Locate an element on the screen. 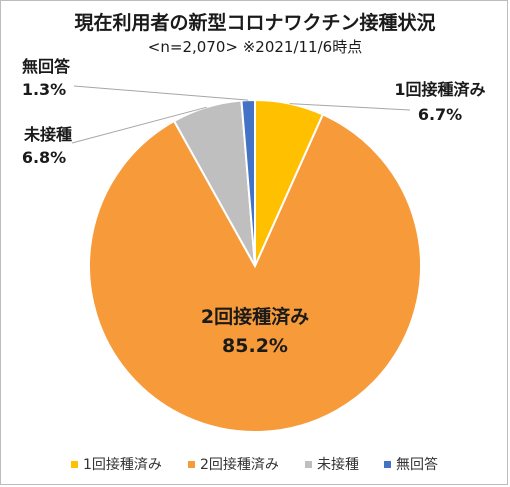  slice-label-value-4: 1.3% is located at coordinates (44, 89).